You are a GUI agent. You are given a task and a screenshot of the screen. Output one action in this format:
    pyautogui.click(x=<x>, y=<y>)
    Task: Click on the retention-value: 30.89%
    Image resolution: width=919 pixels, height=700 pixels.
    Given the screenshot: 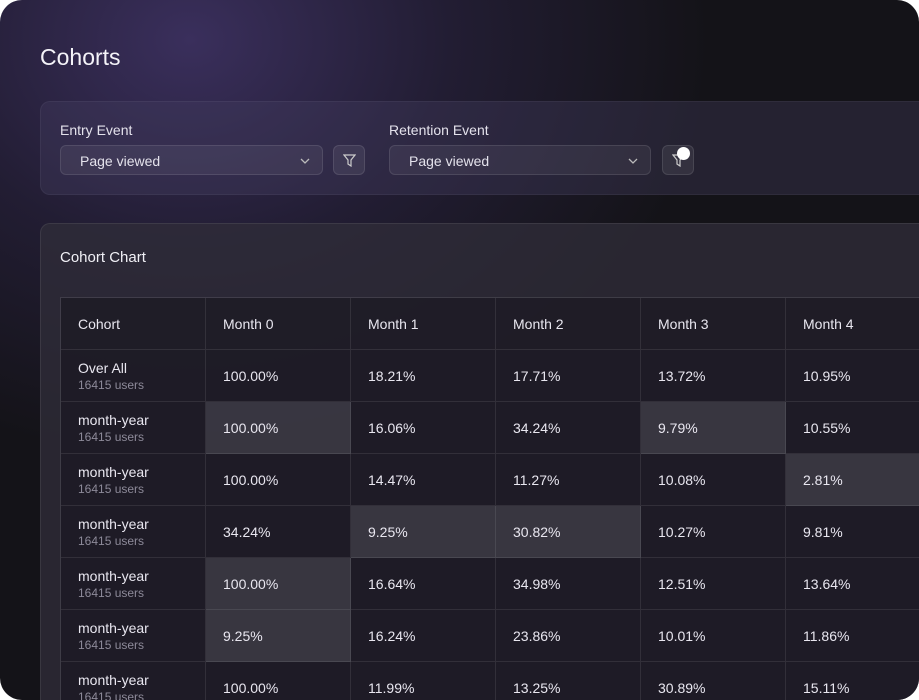 What is the action you would take?
    pyautogui.click(x=682, y=687)
    